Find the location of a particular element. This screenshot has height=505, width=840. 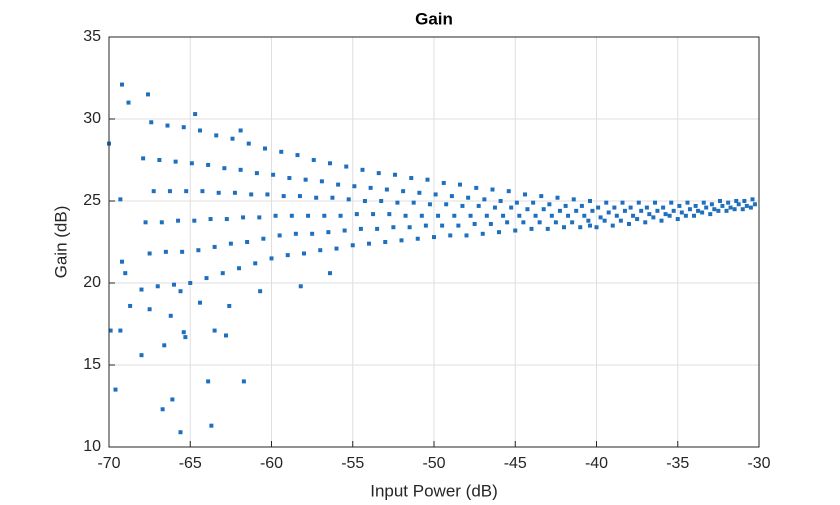

y-axis-label: Gain (dB) is located at coordinates (60, 242).